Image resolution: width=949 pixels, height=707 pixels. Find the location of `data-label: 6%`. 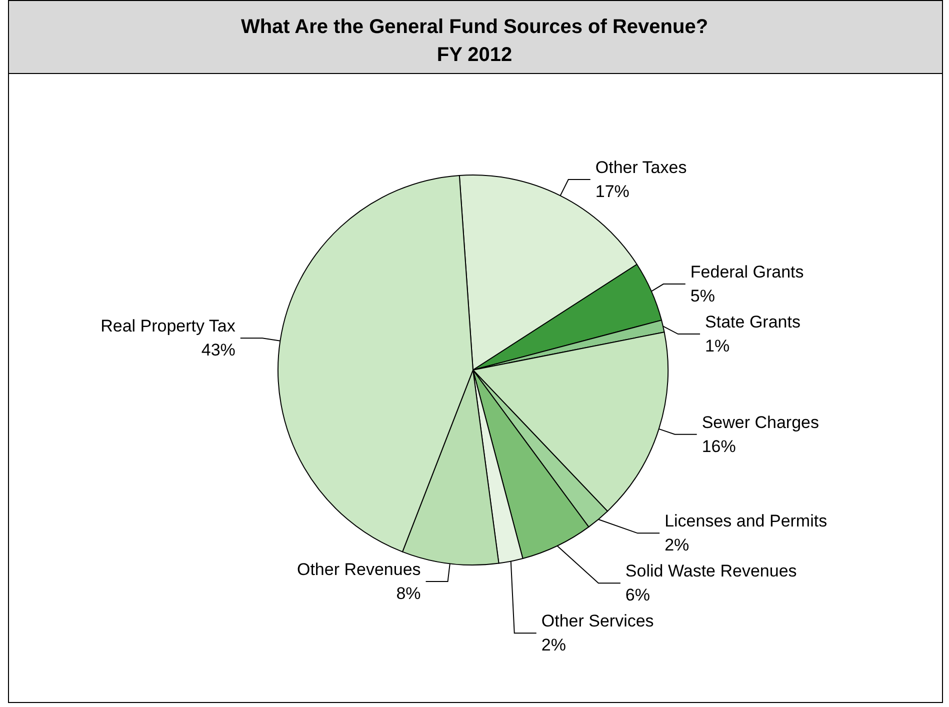

data-label: 6% is located at coordinates (637, 595).